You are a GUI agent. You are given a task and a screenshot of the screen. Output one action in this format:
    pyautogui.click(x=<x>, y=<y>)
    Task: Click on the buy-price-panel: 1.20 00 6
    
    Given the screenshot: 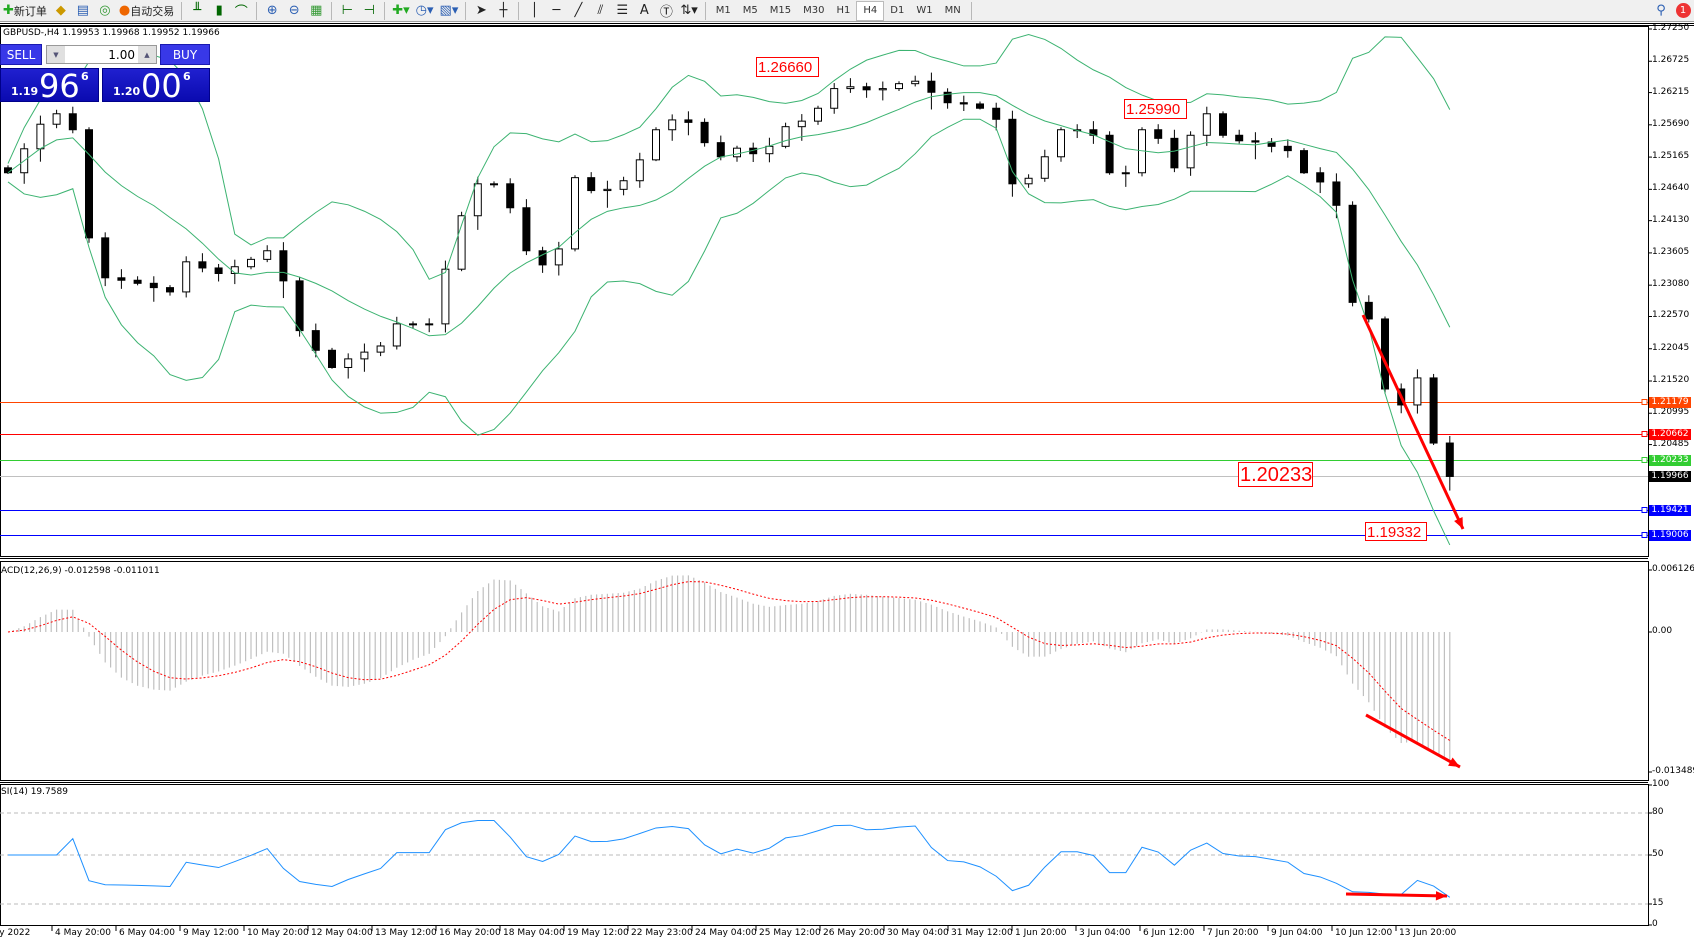 What is the action you would take?
    pyautogui.click(x=156, y=85)
    